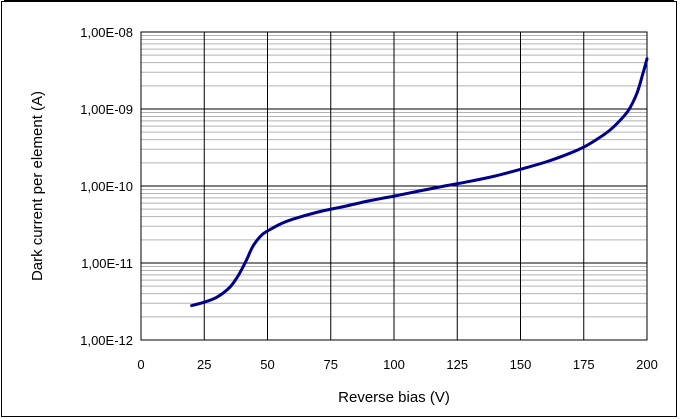 Image resolution: width=680 pixels, height=419 pixels. Describe the element at coordinates (521, 364) in the screenshot. I see `x-tick-label: 150` at that location.